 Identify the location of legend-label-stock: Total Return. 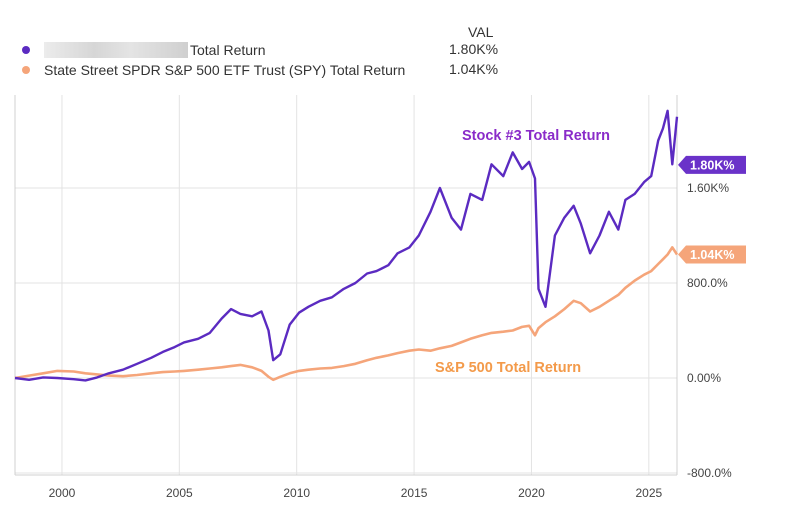
(228, 50).